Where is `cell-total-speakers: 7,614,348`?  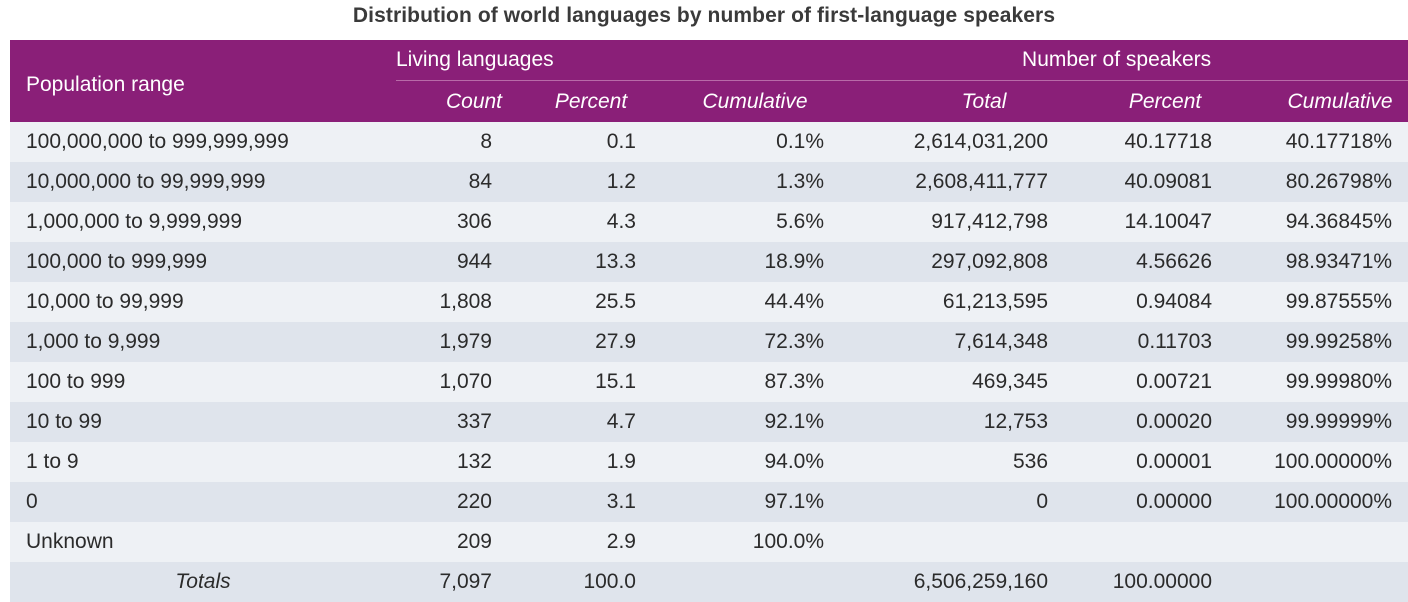
cell-total-speakers: 7,614,348 is located at coordinates (949, 342).